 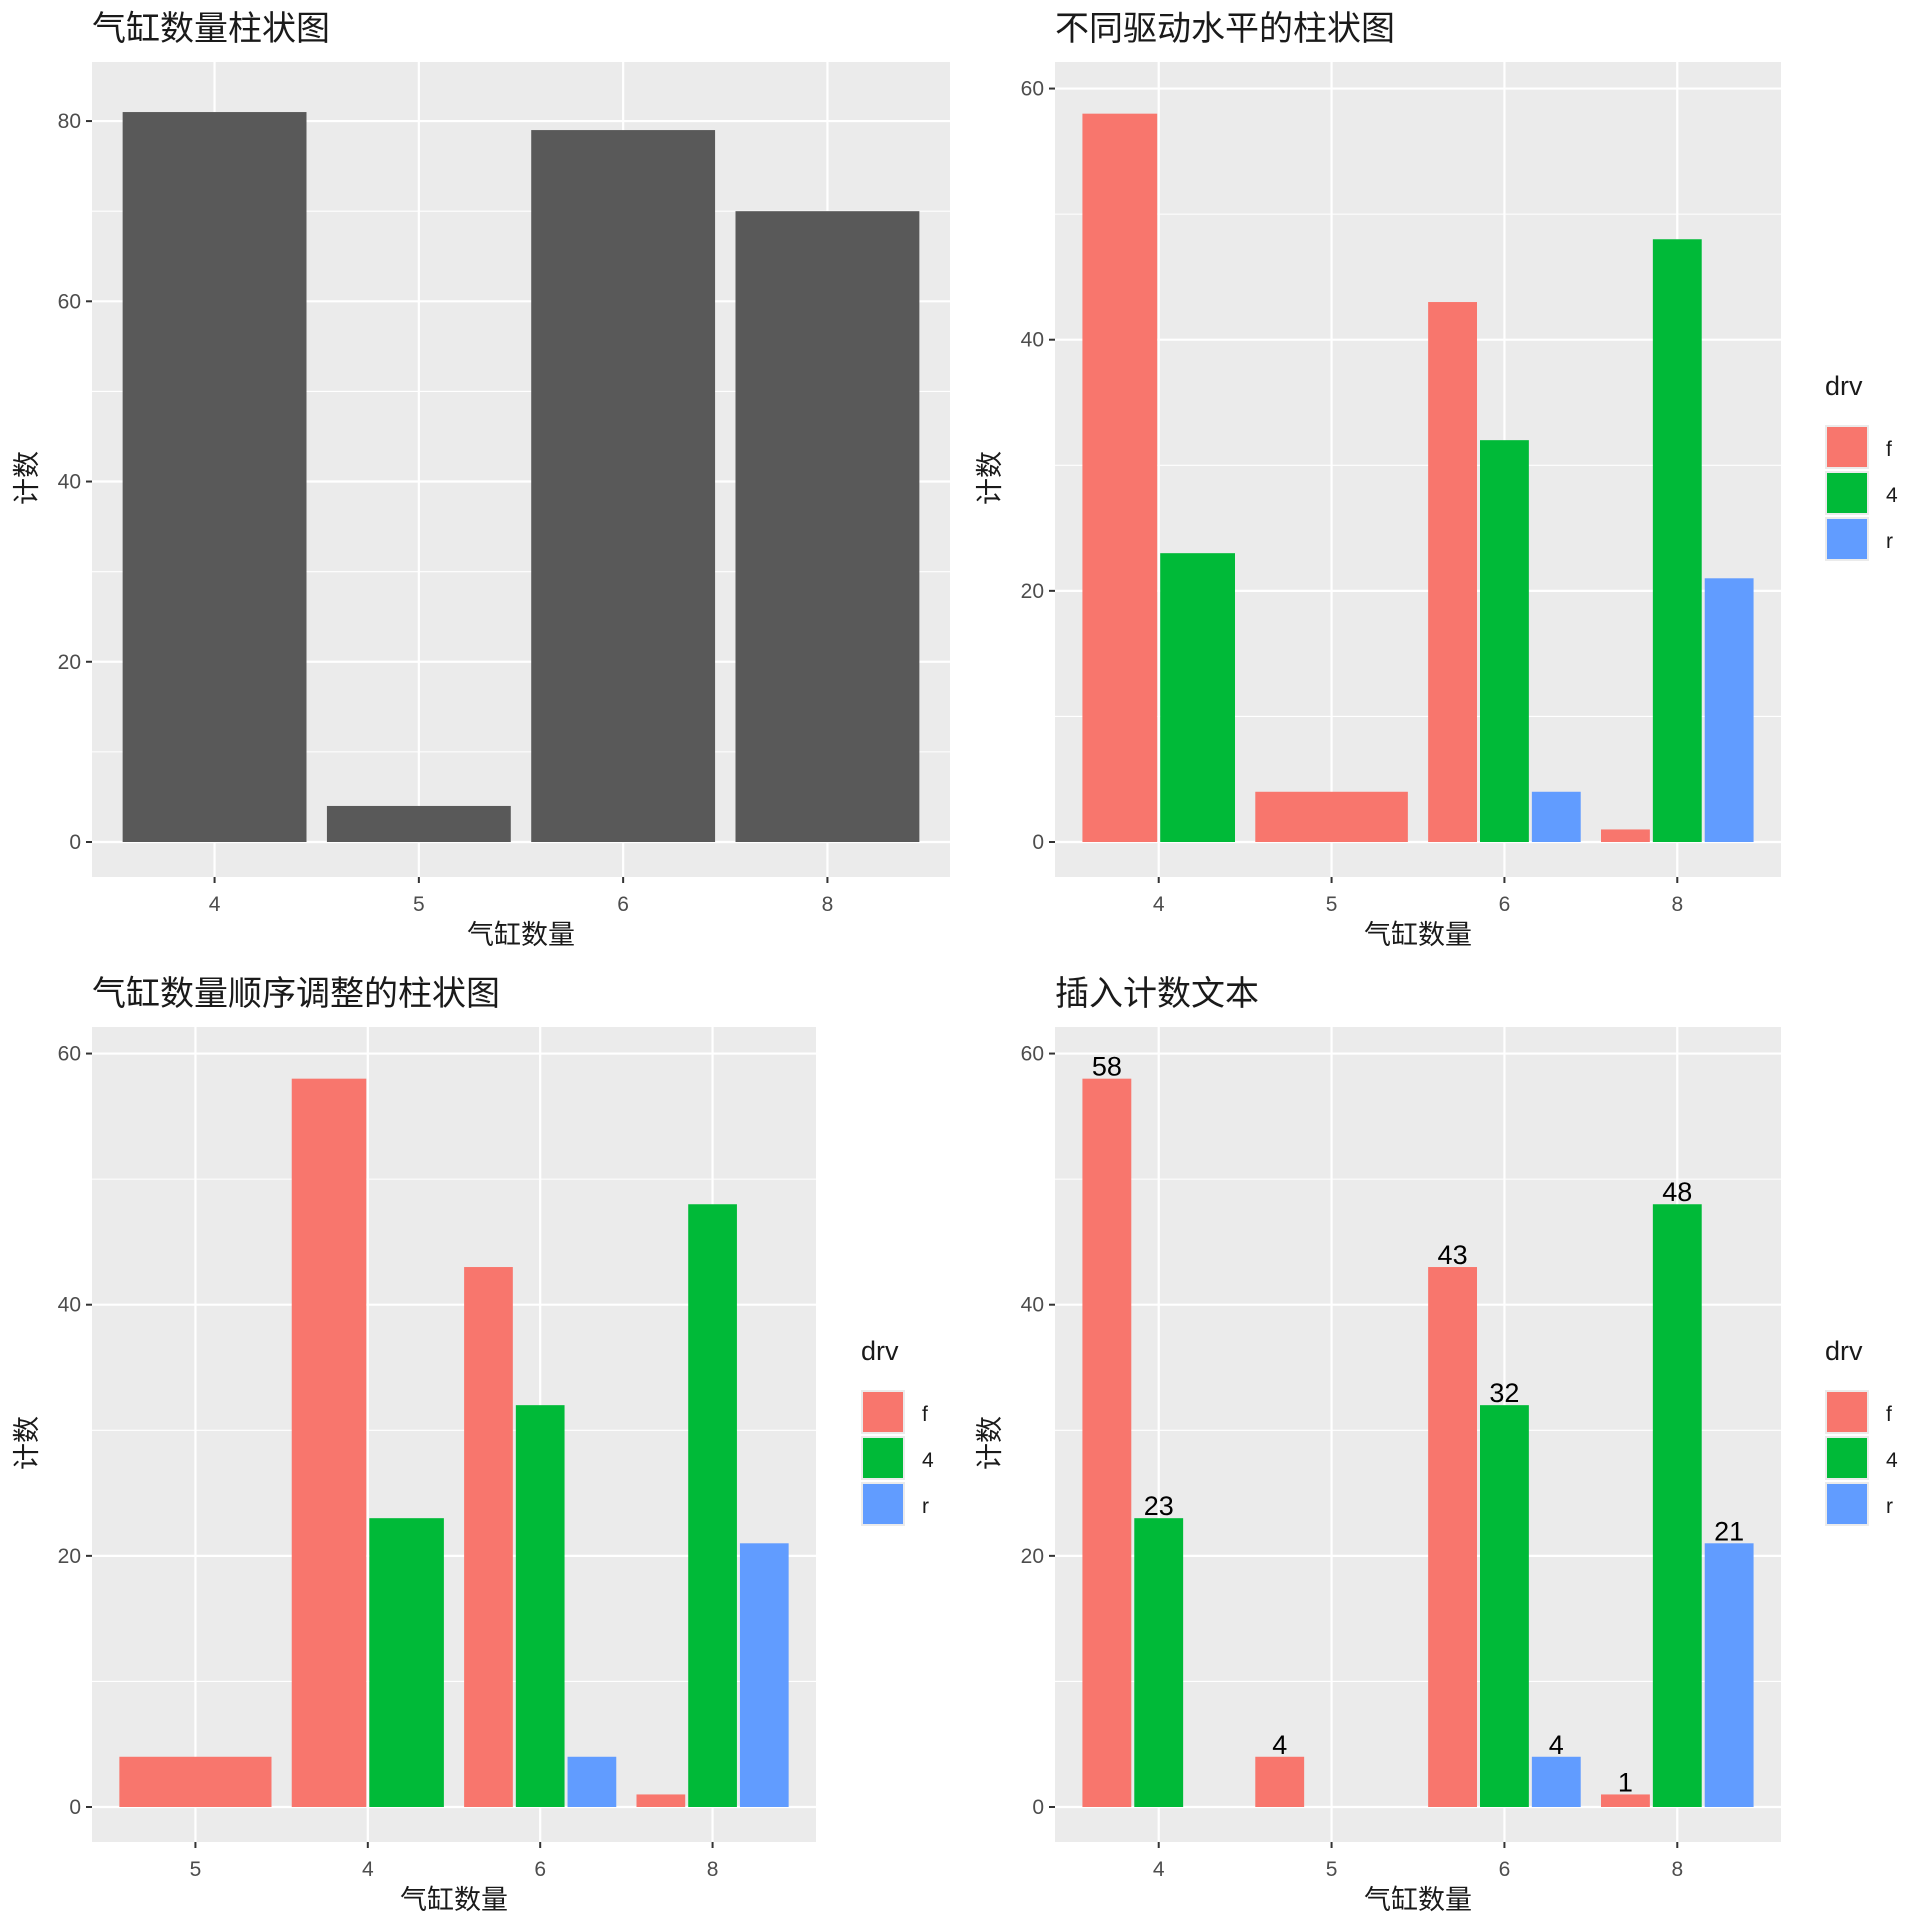 I want to click on chart-title: 插入计数文本, so click(x=1157, y=994).